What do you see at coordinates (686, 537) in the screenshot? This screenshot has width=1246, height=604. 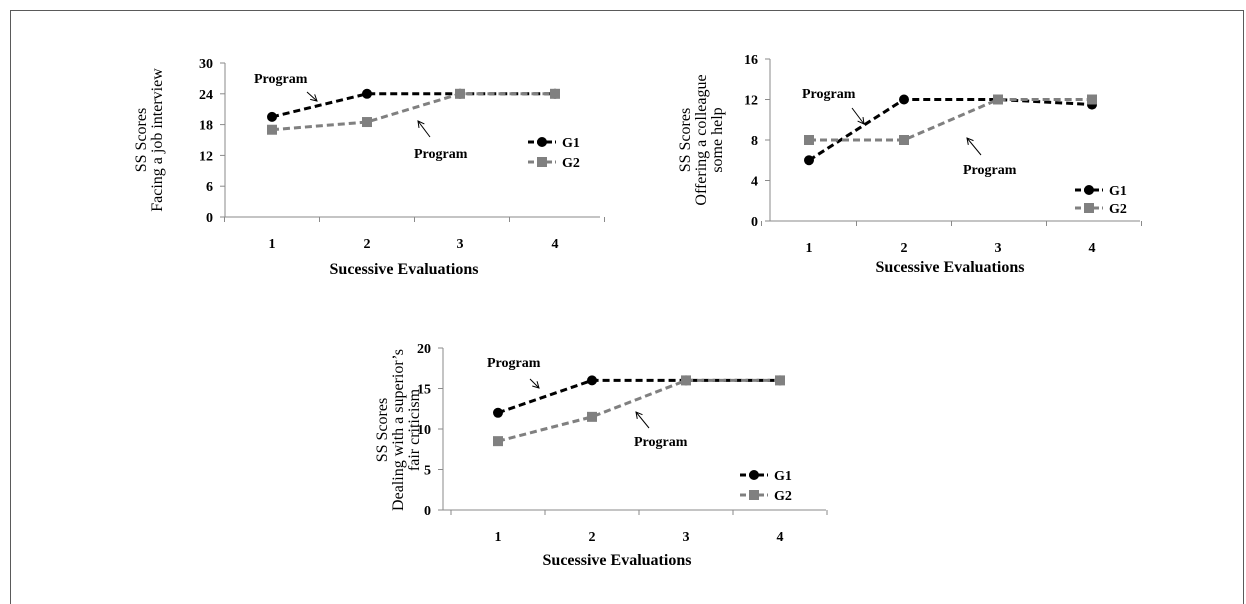 I see `chart-2-x-tick-label: 3` at bounding box center [686, 537].